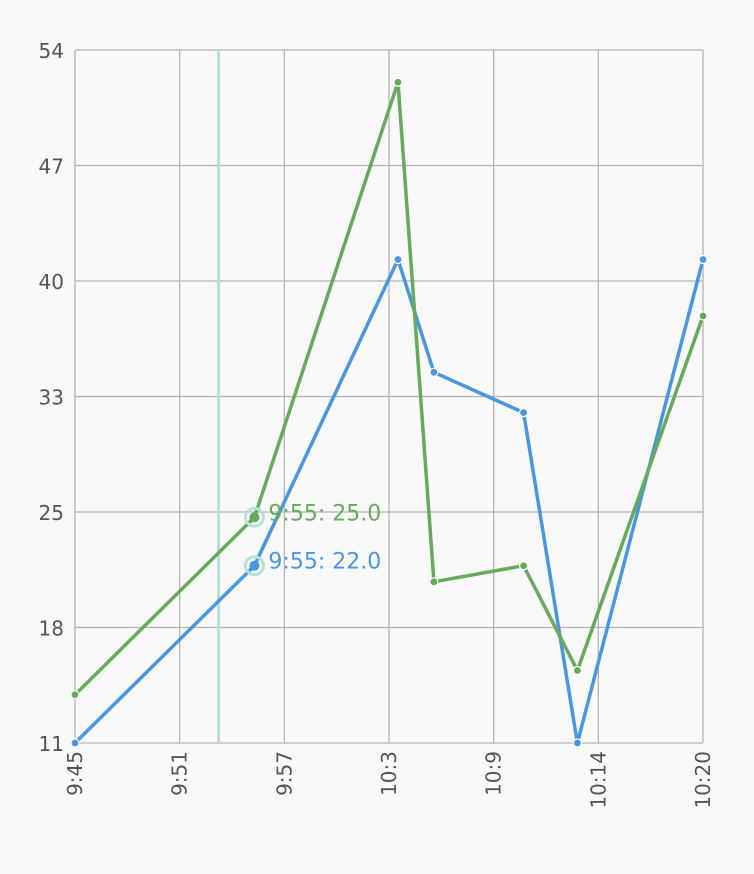  What do you see at coordinates (324, 513) in the screenshot?
I see `tooltip-label: 9:55: 25.0` at bounding box center [324, 513].